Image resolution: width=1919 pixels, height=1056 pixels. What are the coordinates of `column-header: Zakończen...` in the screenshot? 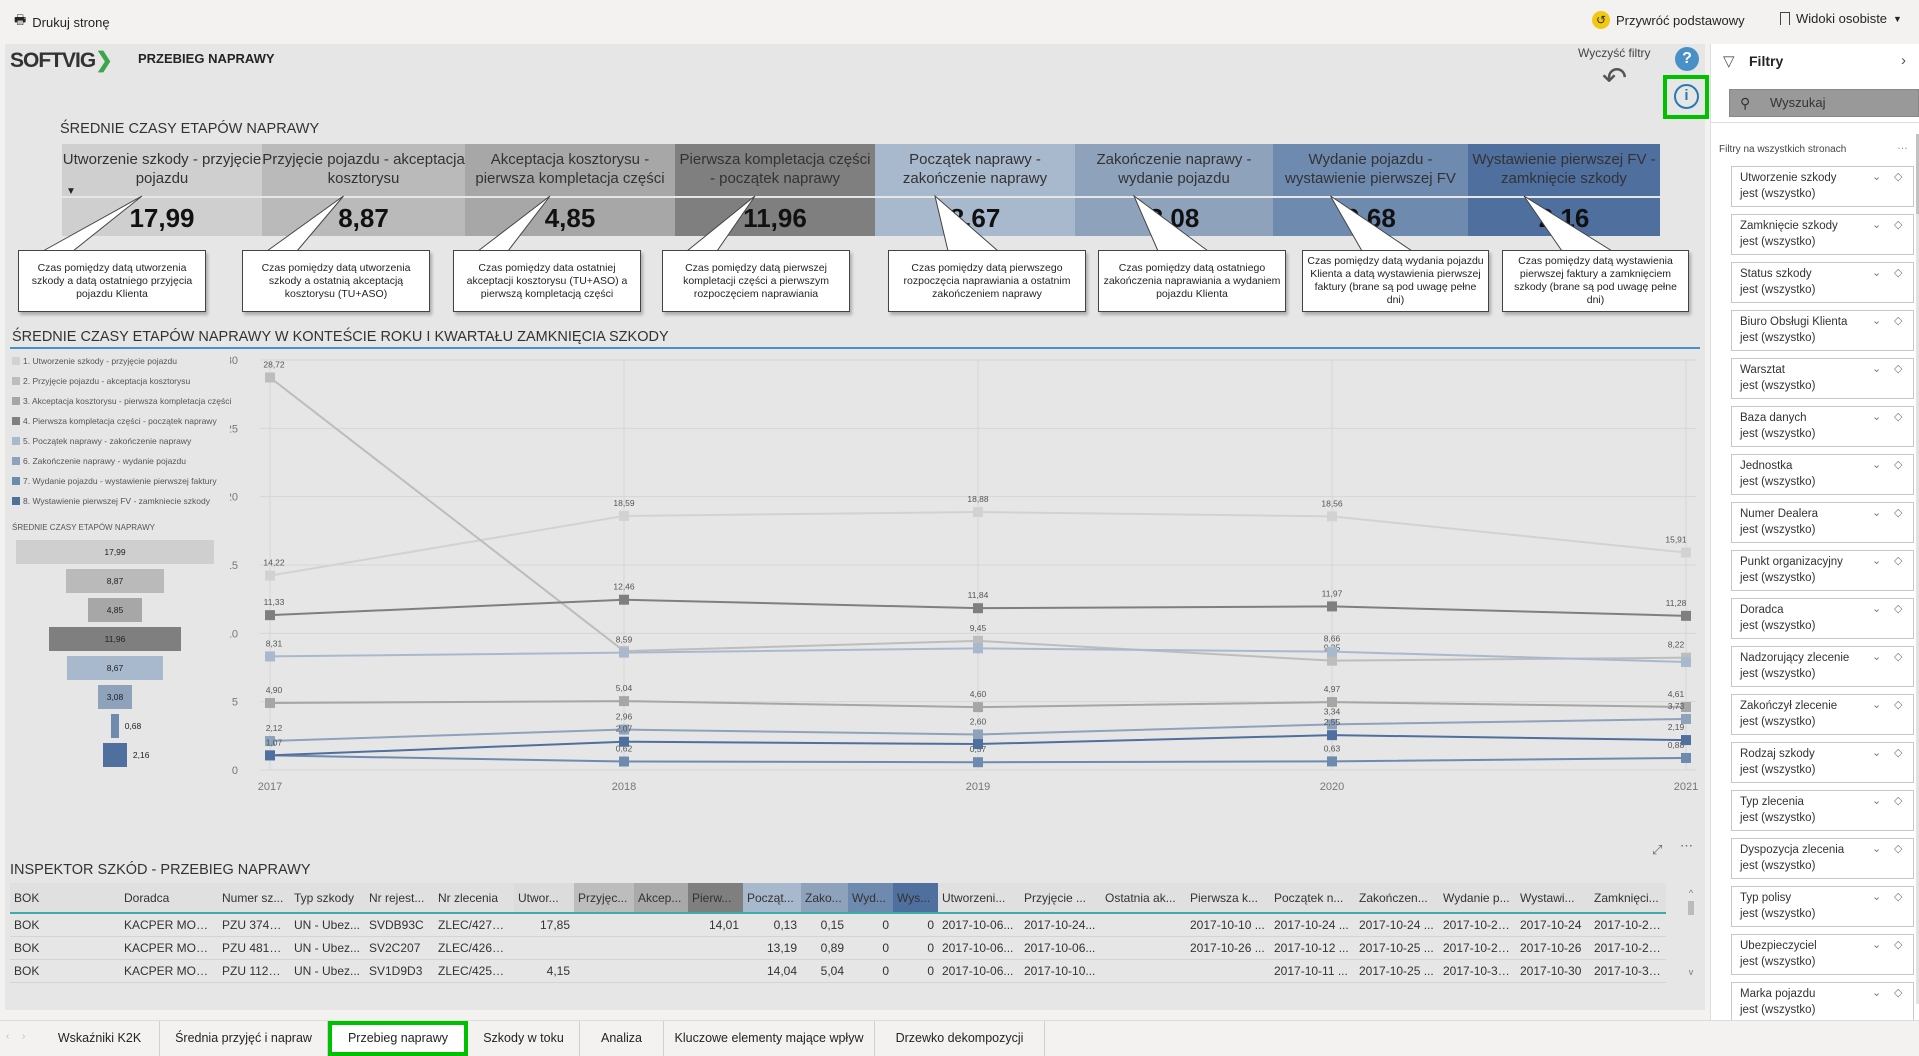 It's located at (1397, 898).